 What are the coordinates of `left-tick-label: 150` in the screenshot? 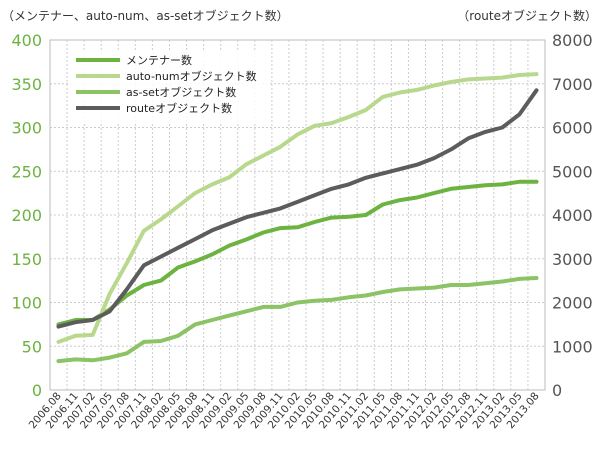 It's located at (26, 259).